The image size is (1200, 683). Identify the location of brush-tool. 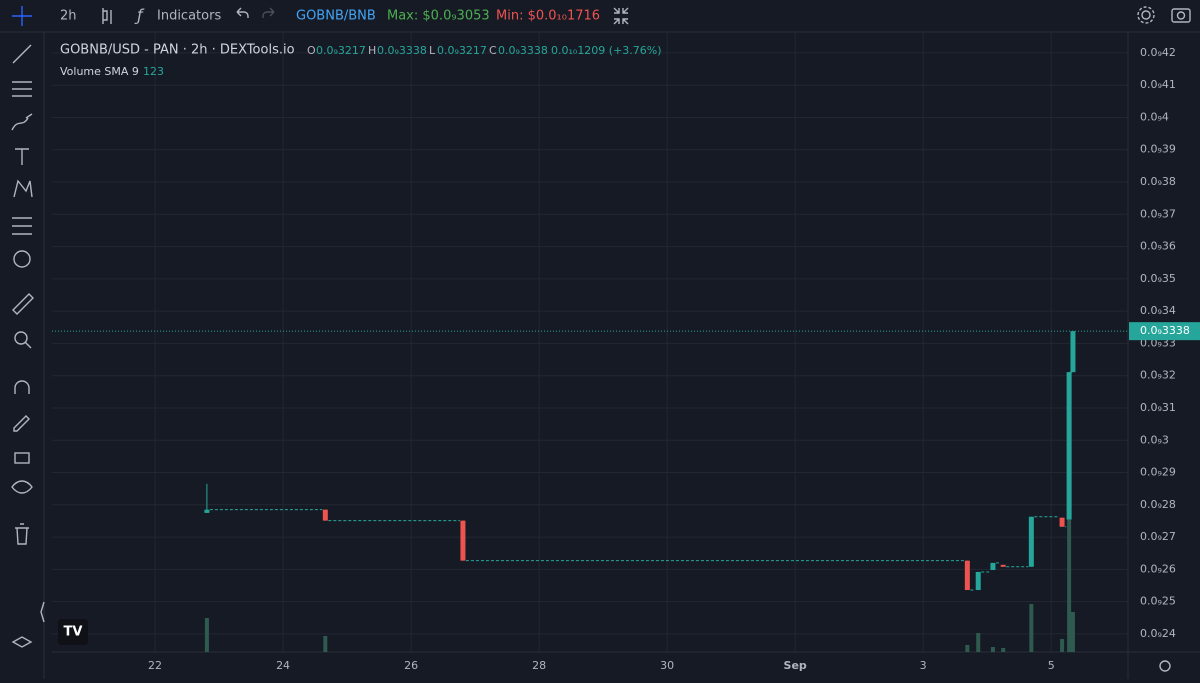
(22, 122).